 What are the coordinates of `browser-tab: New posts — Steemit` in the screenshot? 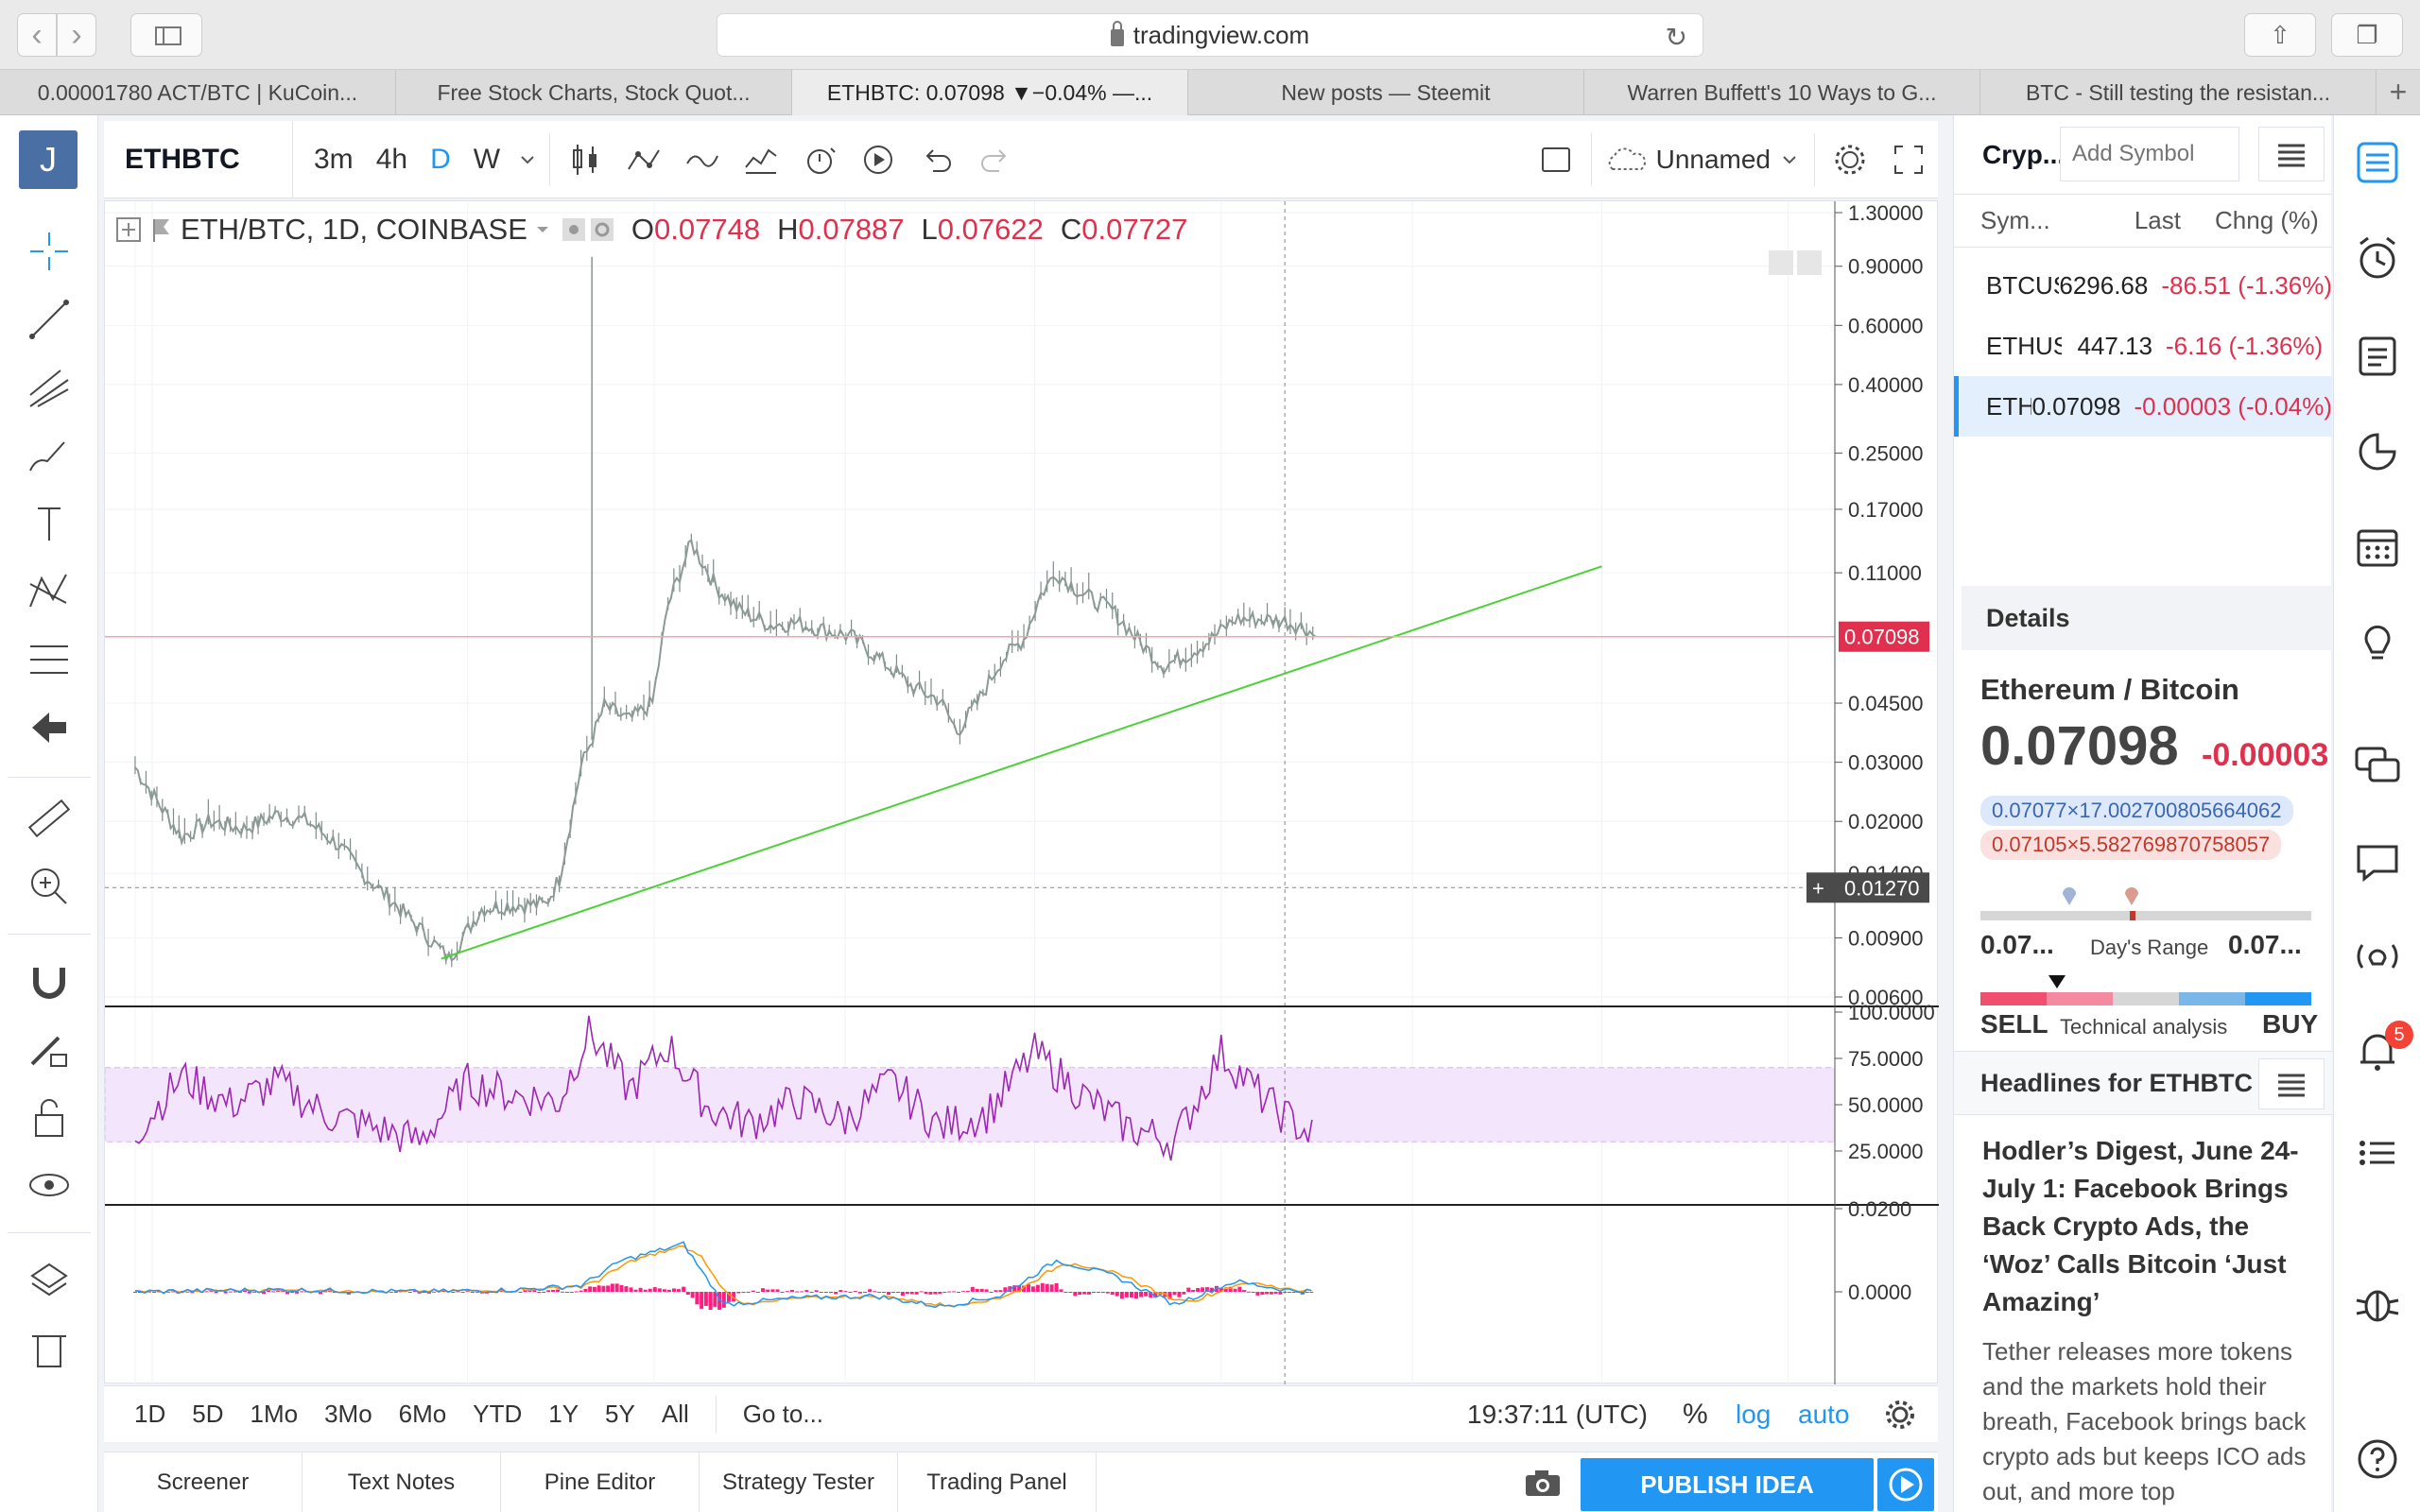 It's located at (1386, 92).